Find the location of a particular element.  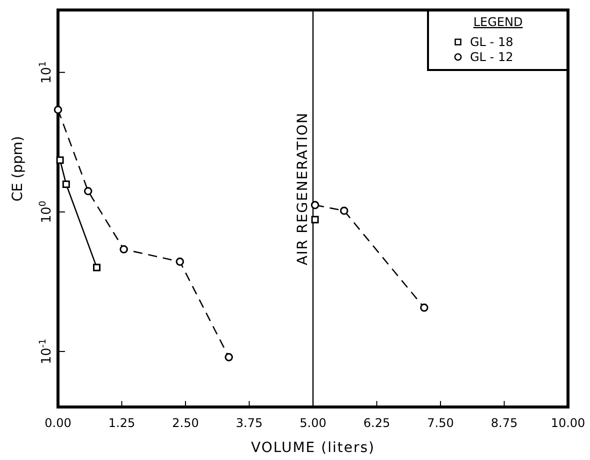

x-tick-label: 3.75 is located at coordinates (249, 423).